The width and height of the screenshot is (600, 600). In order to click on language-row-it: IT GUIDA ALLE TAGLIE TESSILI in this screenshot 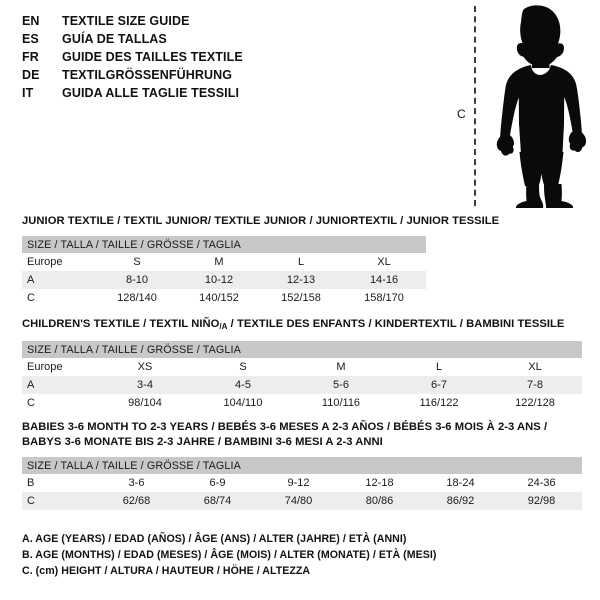, I will do `click(172, 93)`.